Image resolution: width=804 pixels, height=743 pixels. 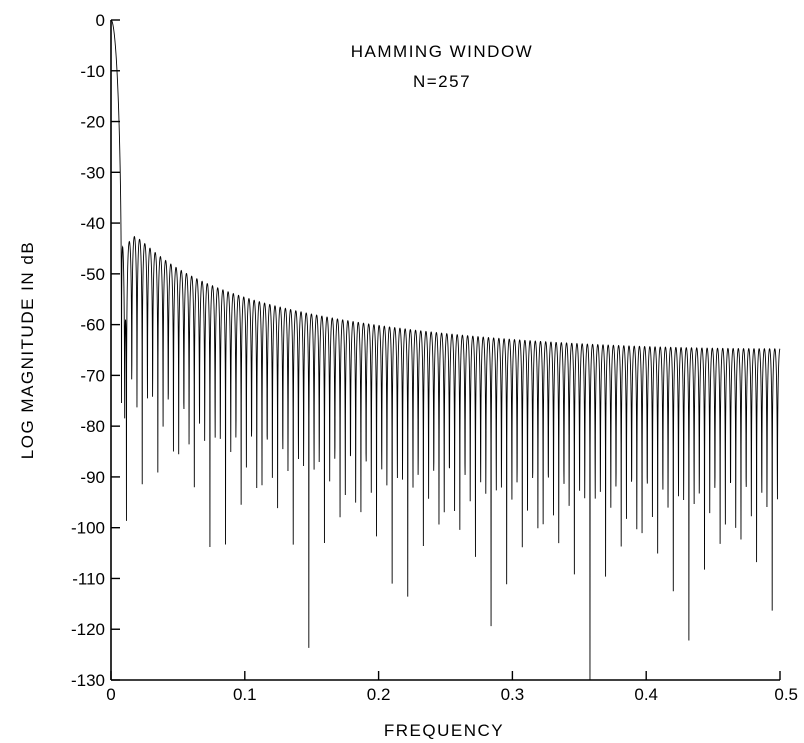 I want to click on chart-title: HAMMING WINDOW, so click(x=442, y=51).